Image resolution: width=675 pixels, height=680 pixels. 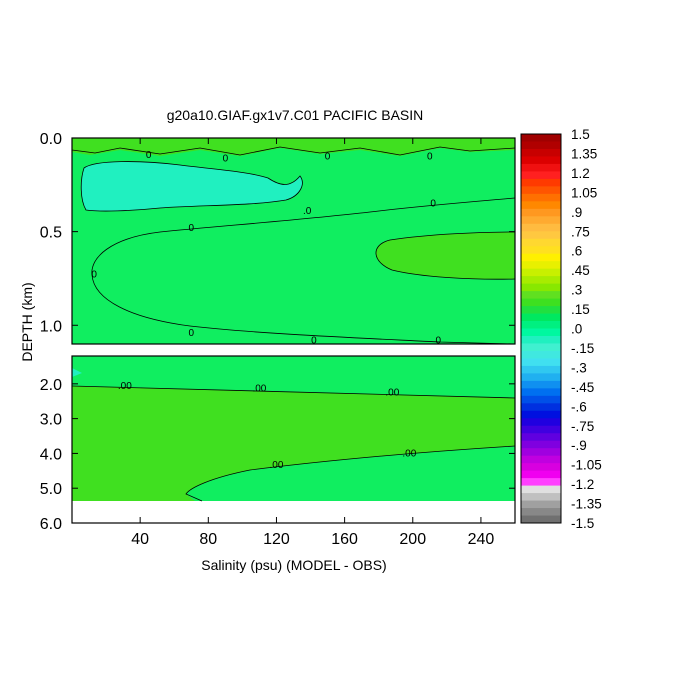 I want to click on colorbar-label: -1.2, so click(x=582, y=484).